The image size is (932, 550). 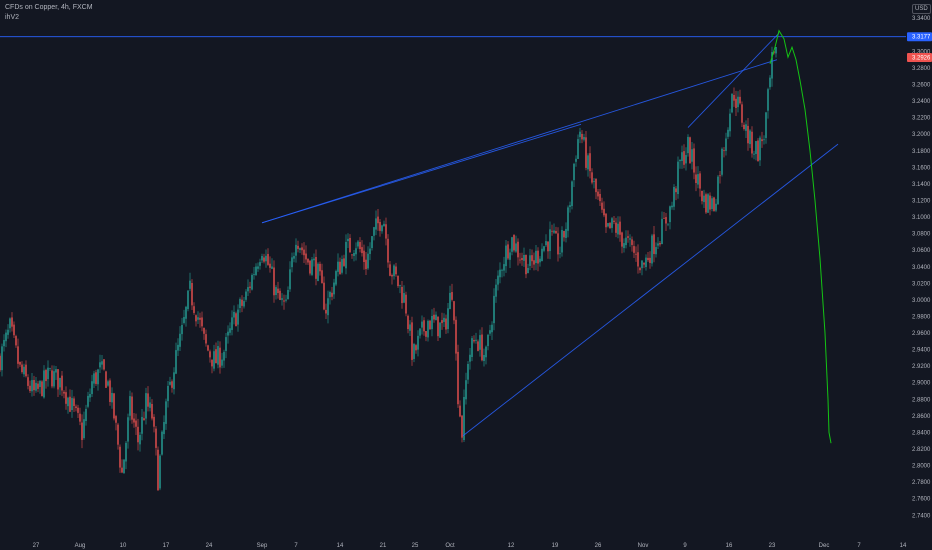 What do you see at coordinates (921, 334) in the screenshot?
I see `price-tick-label: 2.9600` at bounding box center [921, 334].